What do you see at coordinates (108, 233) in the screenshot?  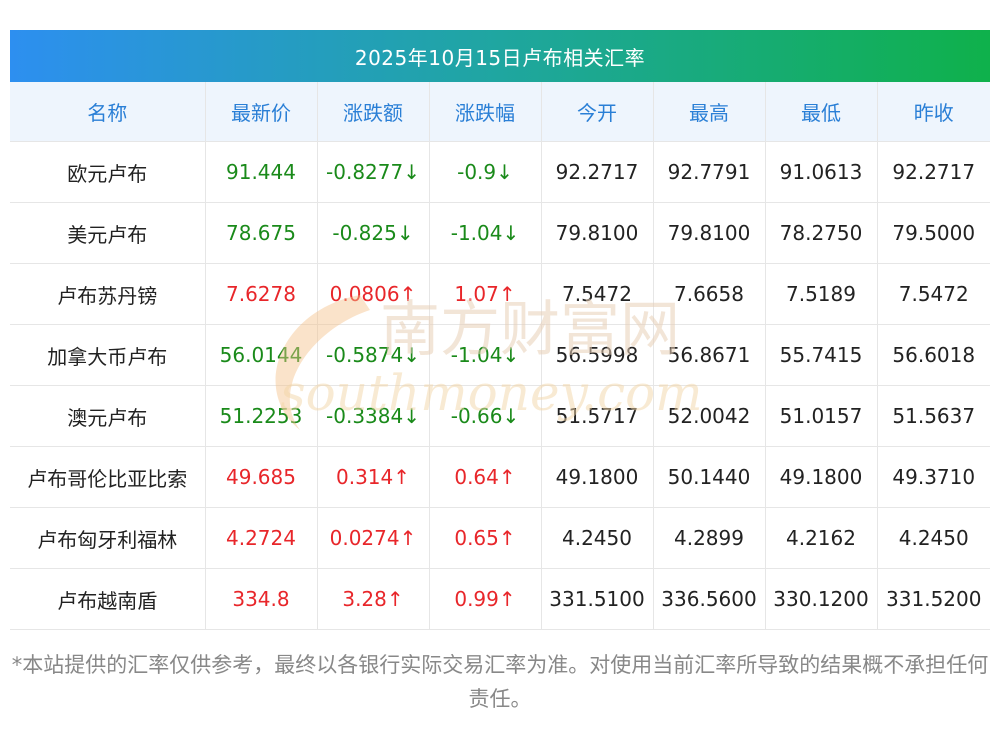 I see `cell-name: 美元卢布` at bounding box center [108, 233].